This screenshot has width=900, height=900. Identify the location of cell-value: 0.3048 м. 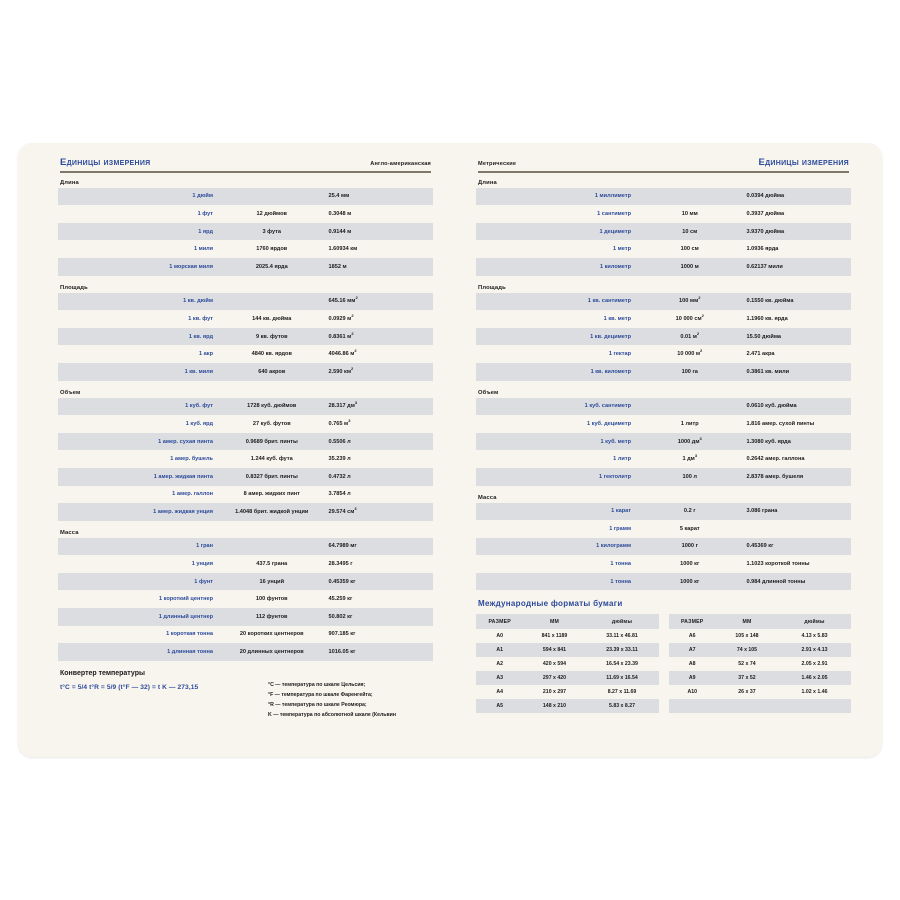
(340, 213).